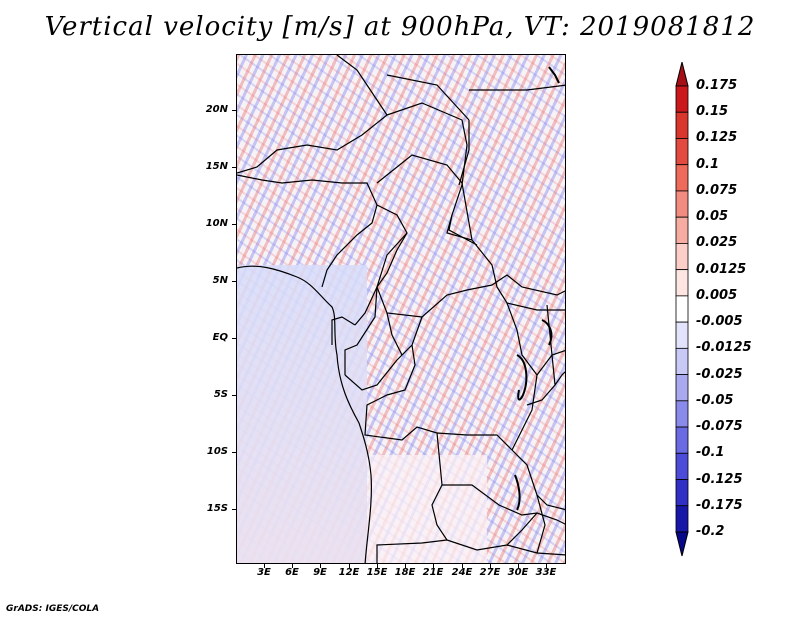 This screenshot has width=800, height=618. I want to click on colorbar-bottom-triangle, so click(682, 544).